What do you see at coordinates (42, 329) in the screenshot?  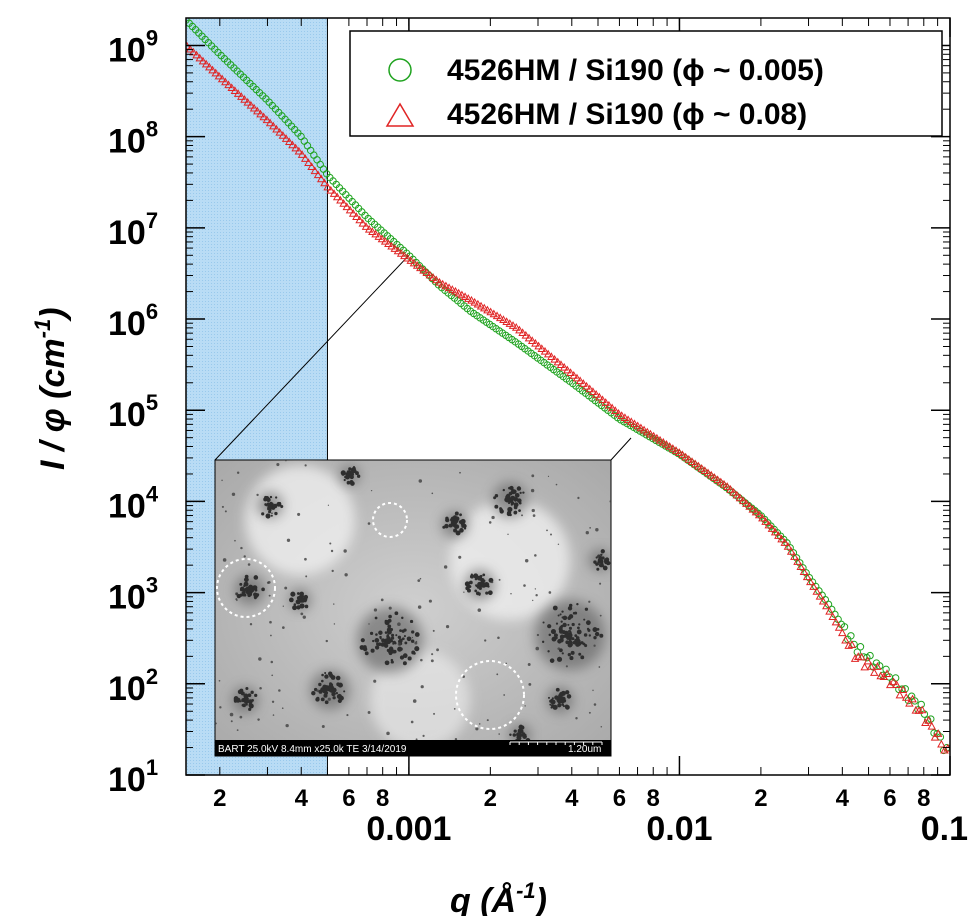 I see `y-axis-title-sup: -1` at bounding box center [42, 329].